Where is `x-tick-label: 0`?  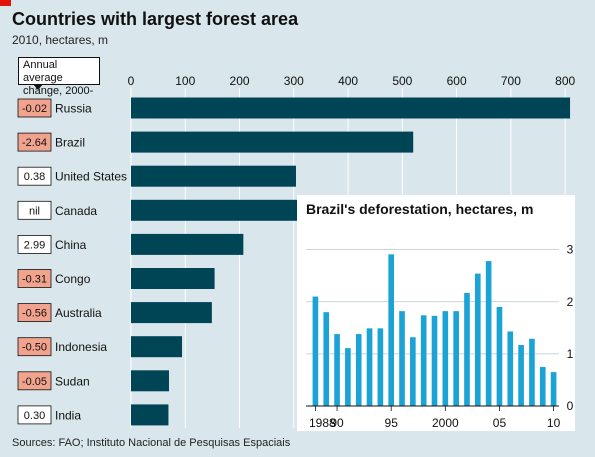
x-tick-label: 0 is located at coordinates (131, 81).